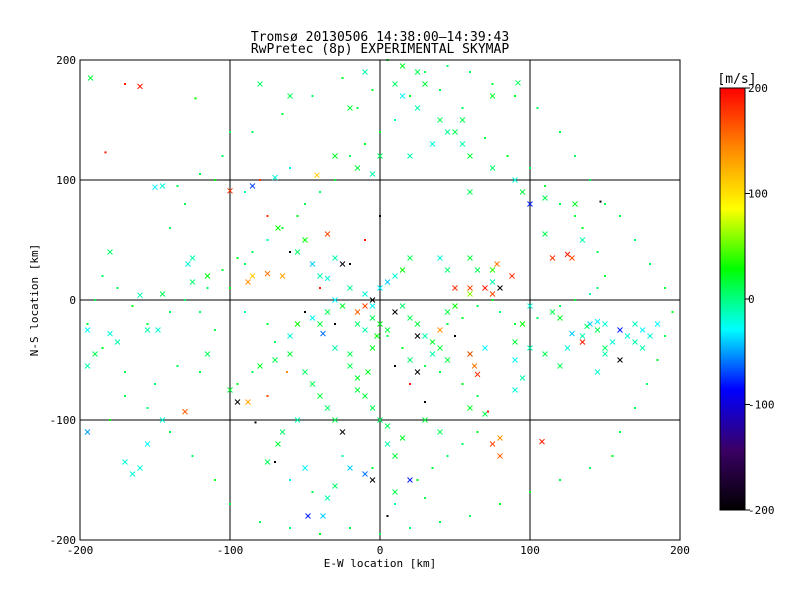  Describe the element at coordinates (761, 405) in the screenshot. I see `colorbar-tick-label: -100` at that location.